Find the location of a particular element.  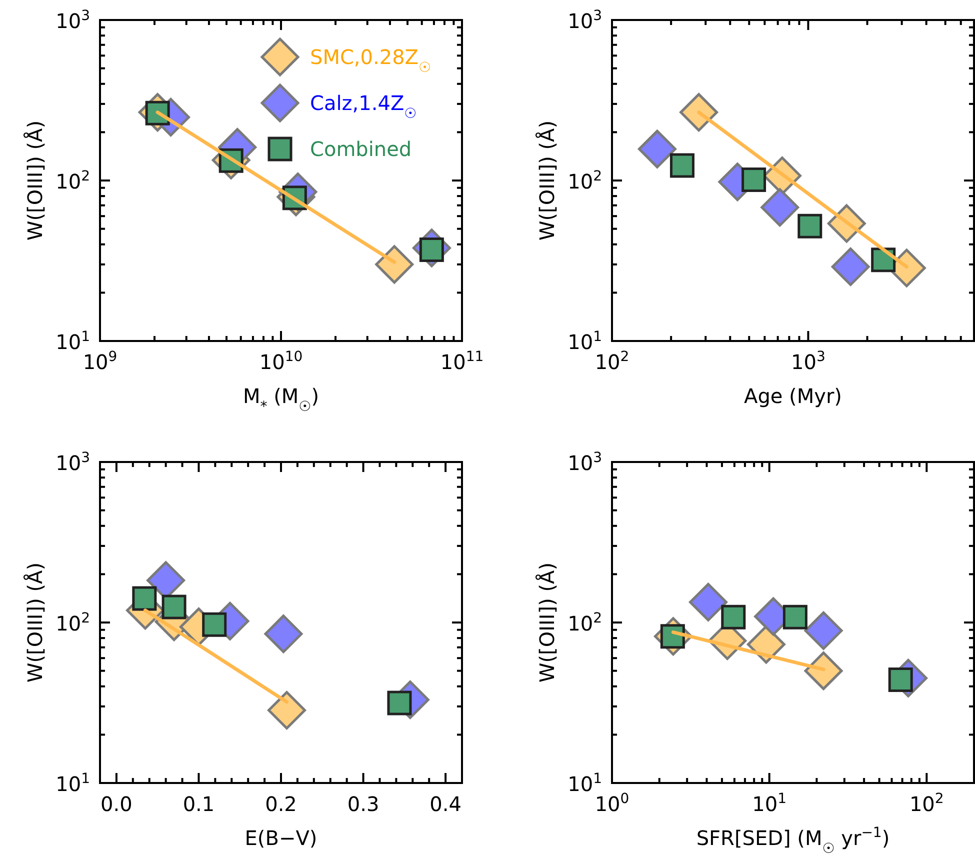

x-axis-title: E(B−V) is located at coordinates (281, 838).